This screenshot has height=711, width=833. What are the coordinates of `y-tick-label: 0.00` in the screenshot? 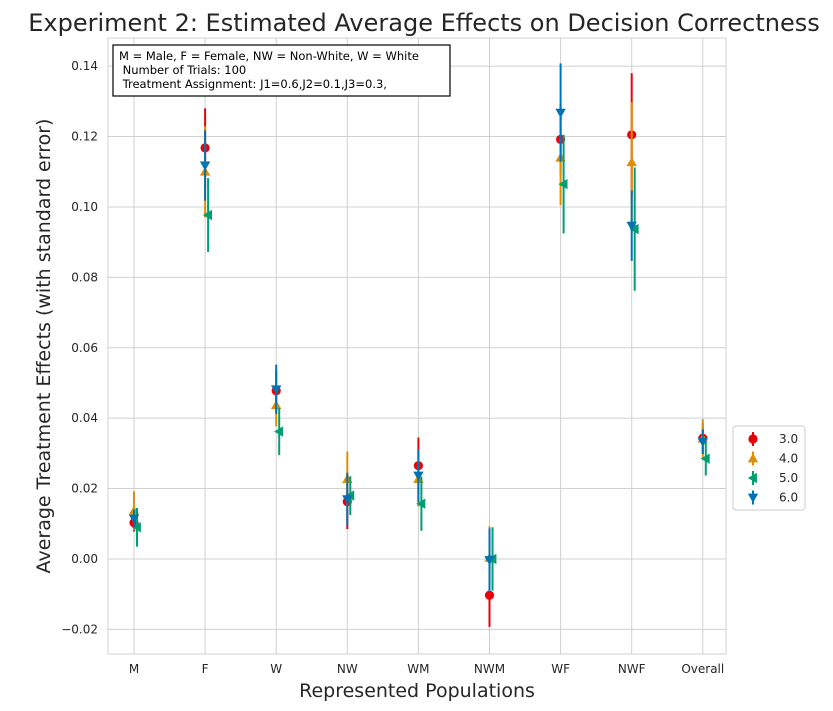 It's located at (84, 559).